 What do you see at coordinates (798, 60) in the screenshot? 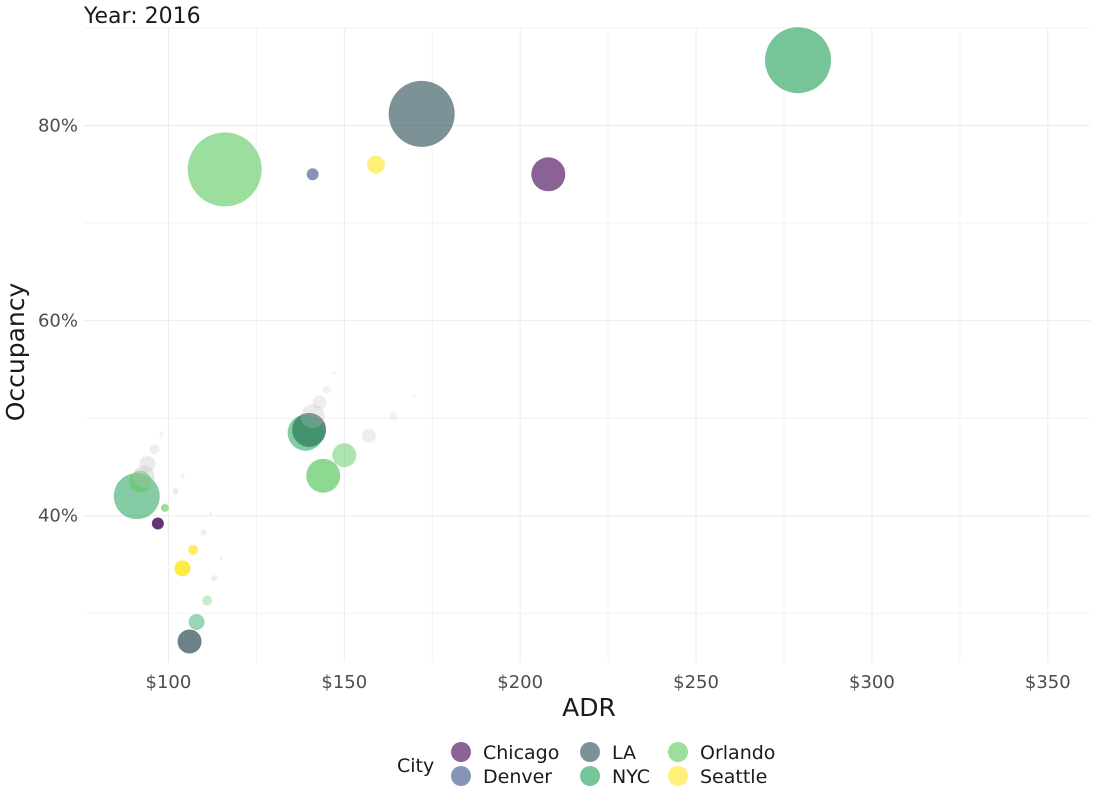
I see `data-point-nyc` at bounding box center [798, 60].